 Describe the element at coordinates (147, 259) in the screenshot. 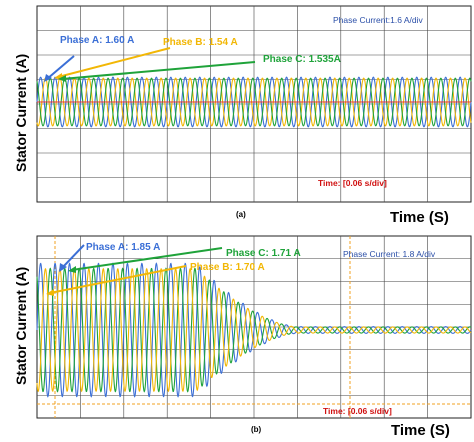

I see `phase-c-arrow-b` at that location.